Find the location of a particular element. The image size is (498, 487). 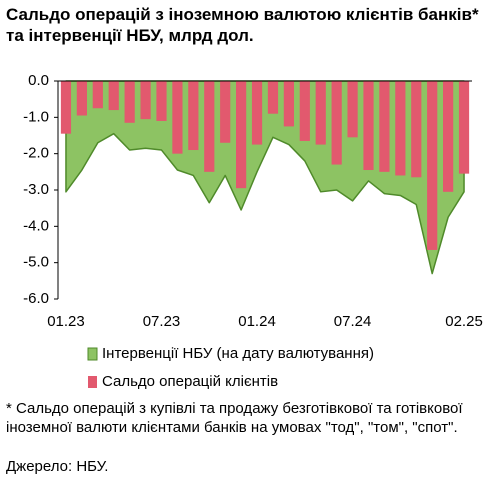

y-tick-label: 0.0 is located at coordinates (38, 80).